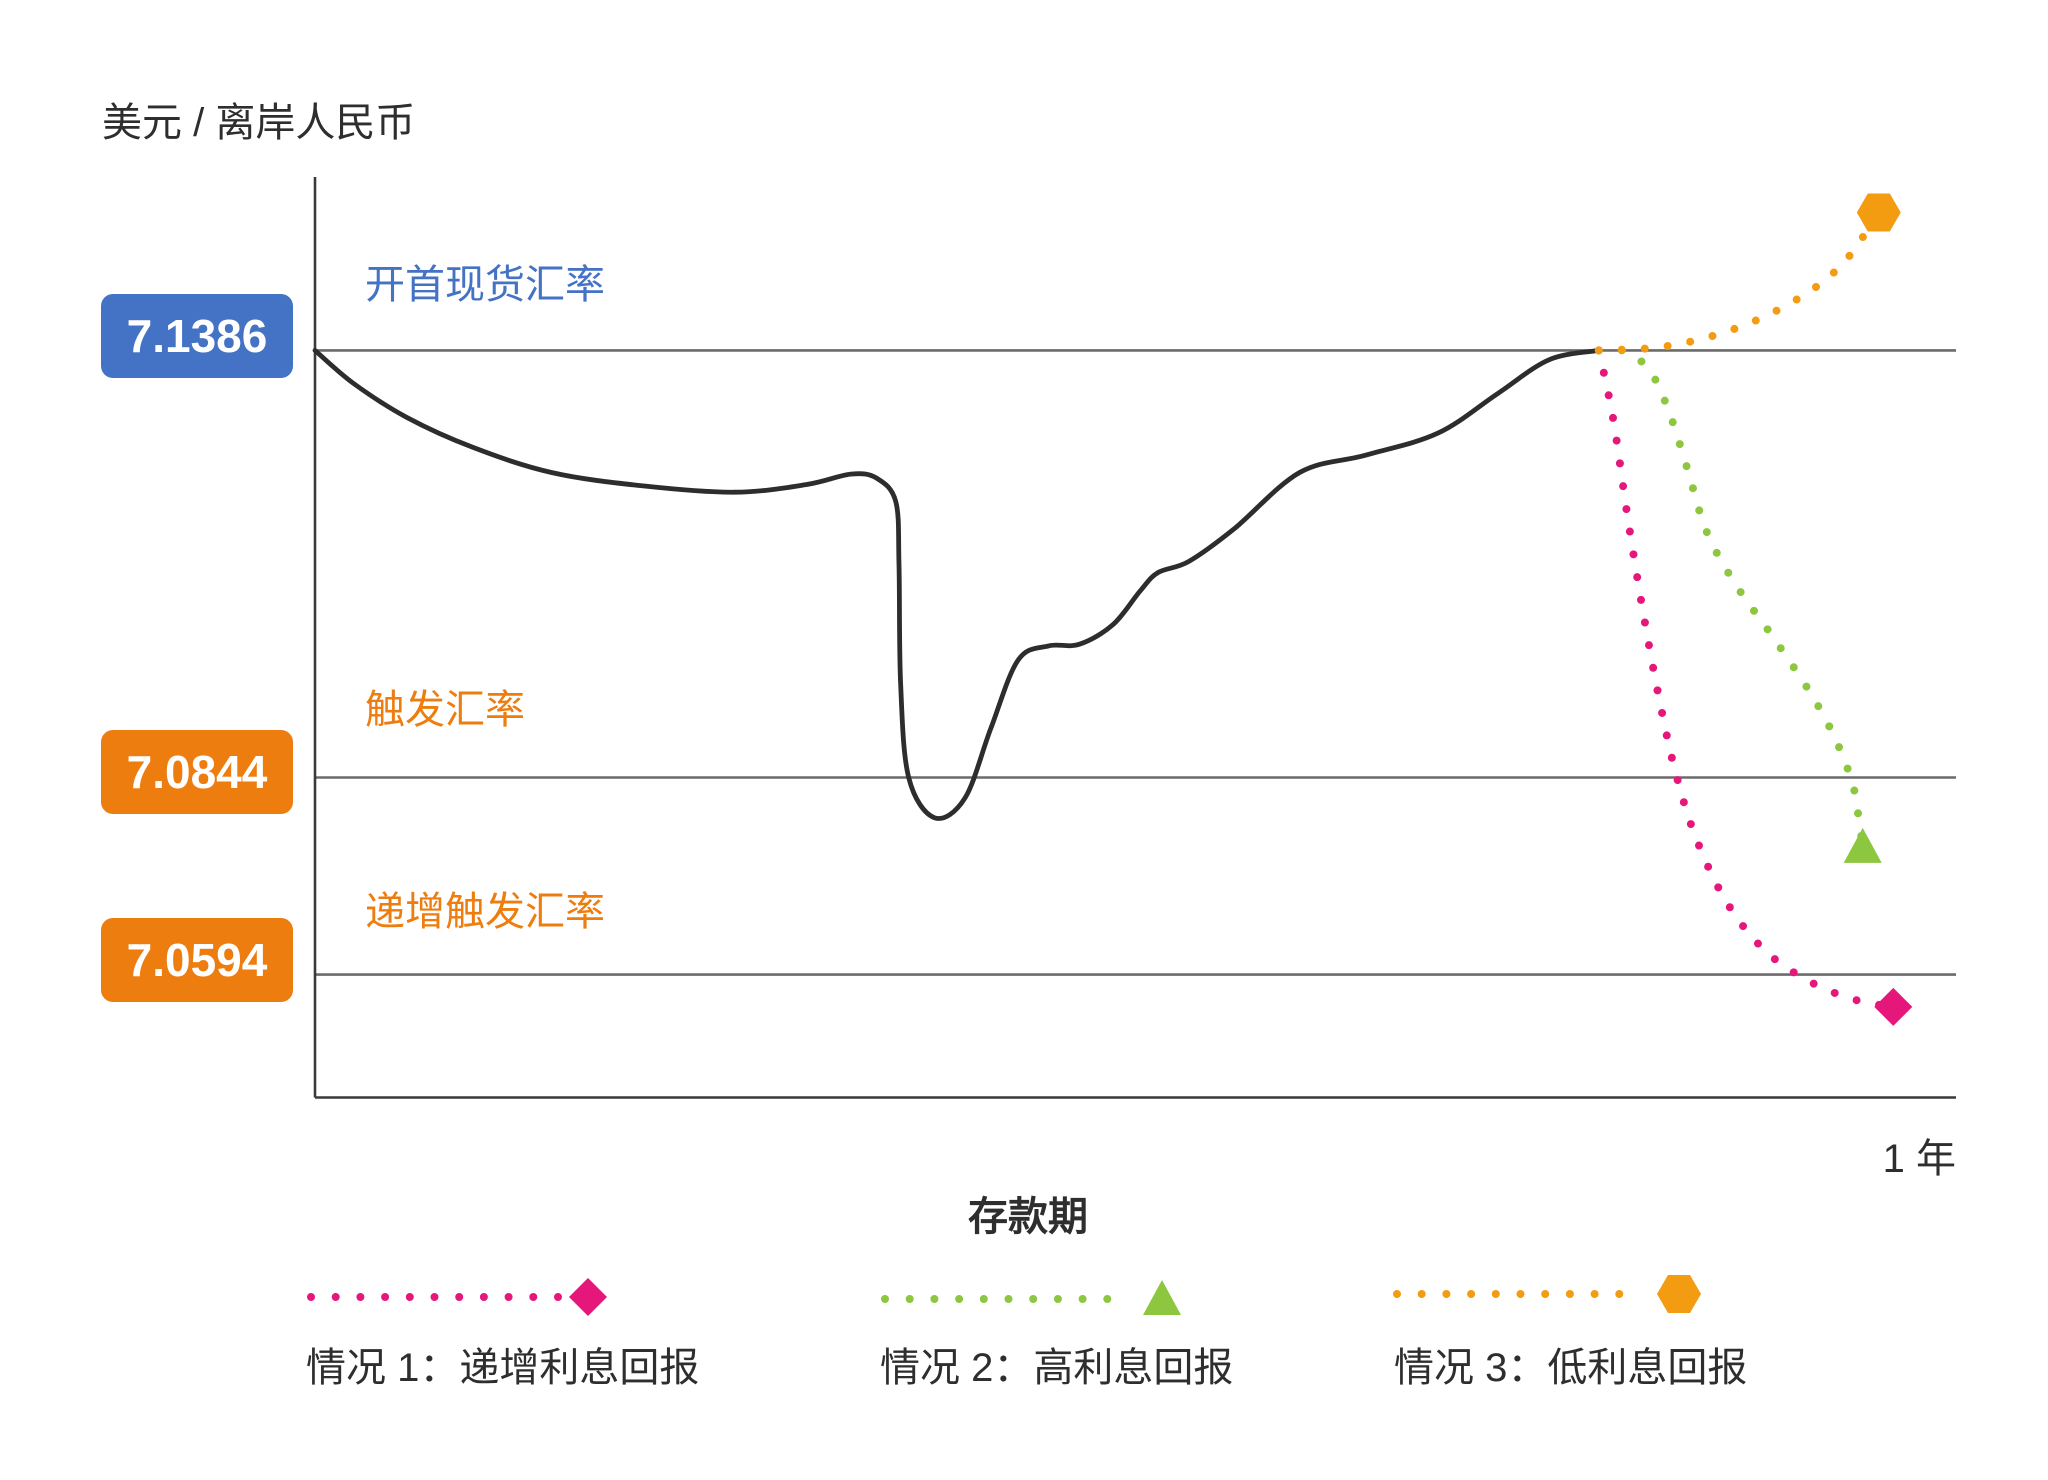 This screenshot has height=1480, width=2048. Describe the element at coordinates (1004, 1295) in the screenshot. I see `legend-group` at that location.